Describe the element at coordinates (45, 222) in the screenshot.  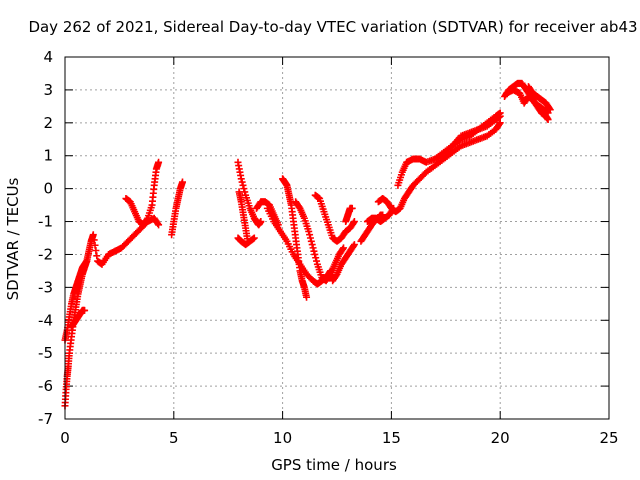
I see `y-tick-label: -1` at that location.